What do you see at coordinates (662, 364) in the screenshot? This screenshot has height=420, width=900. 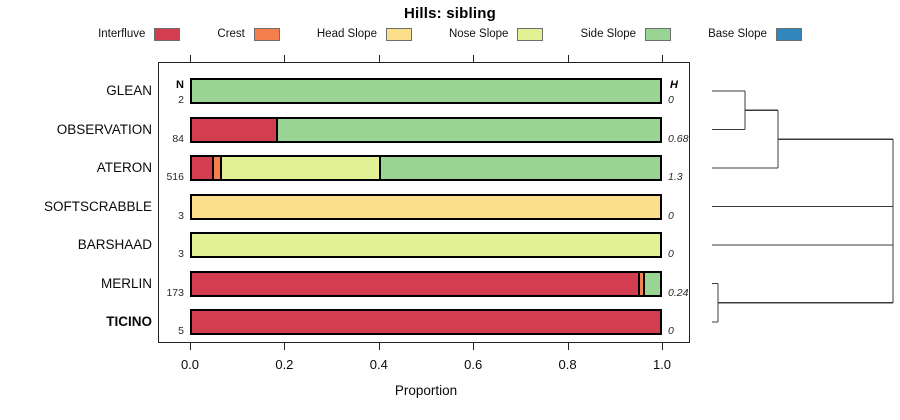 I see `x-tick-label: 1.0` at bounding box center [662, 364].